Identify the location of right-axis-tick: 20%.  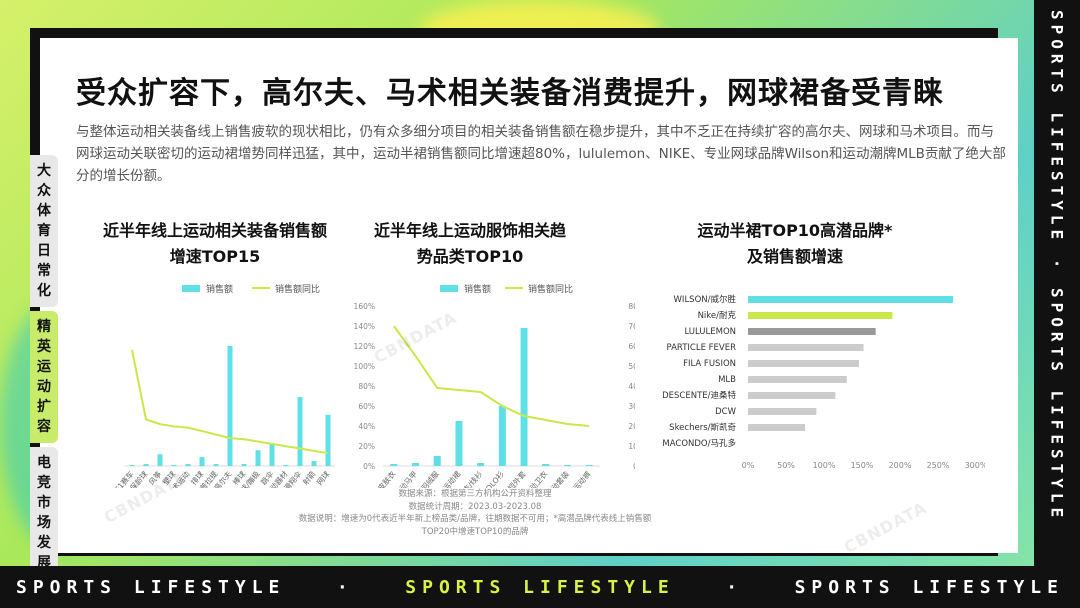
(631, 426).